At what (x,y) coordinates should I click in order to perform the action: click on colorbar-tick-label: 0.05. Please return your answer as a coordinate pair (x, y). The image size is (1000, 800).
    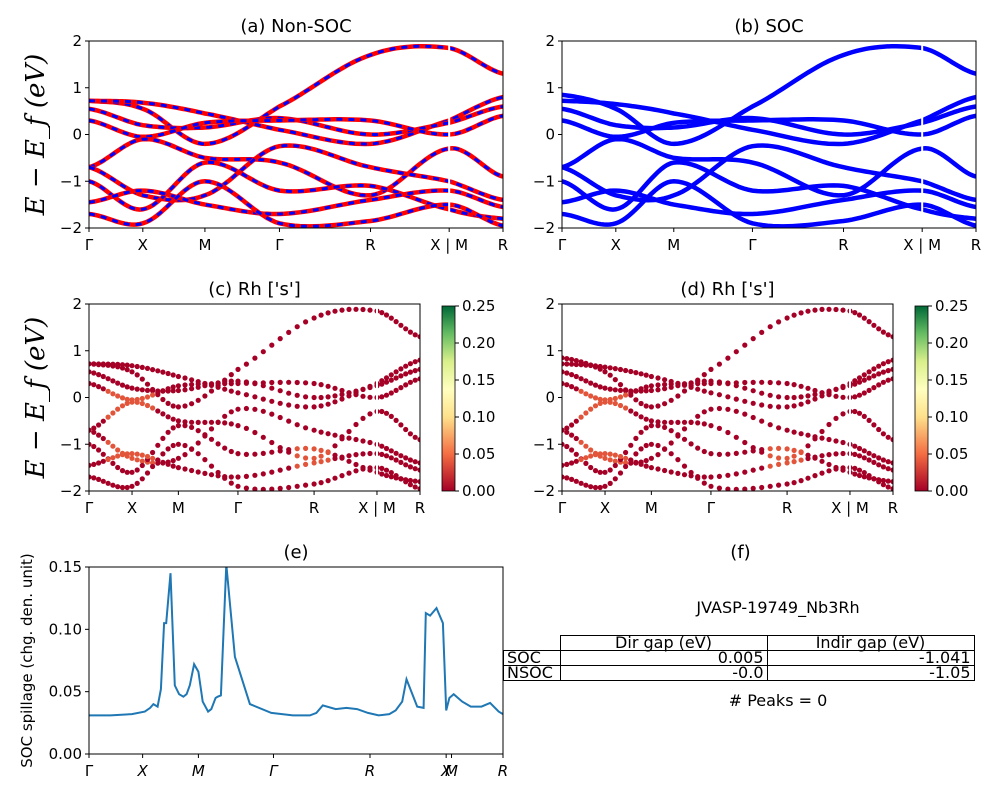
    Looking at the image, I should click on (951, 454).